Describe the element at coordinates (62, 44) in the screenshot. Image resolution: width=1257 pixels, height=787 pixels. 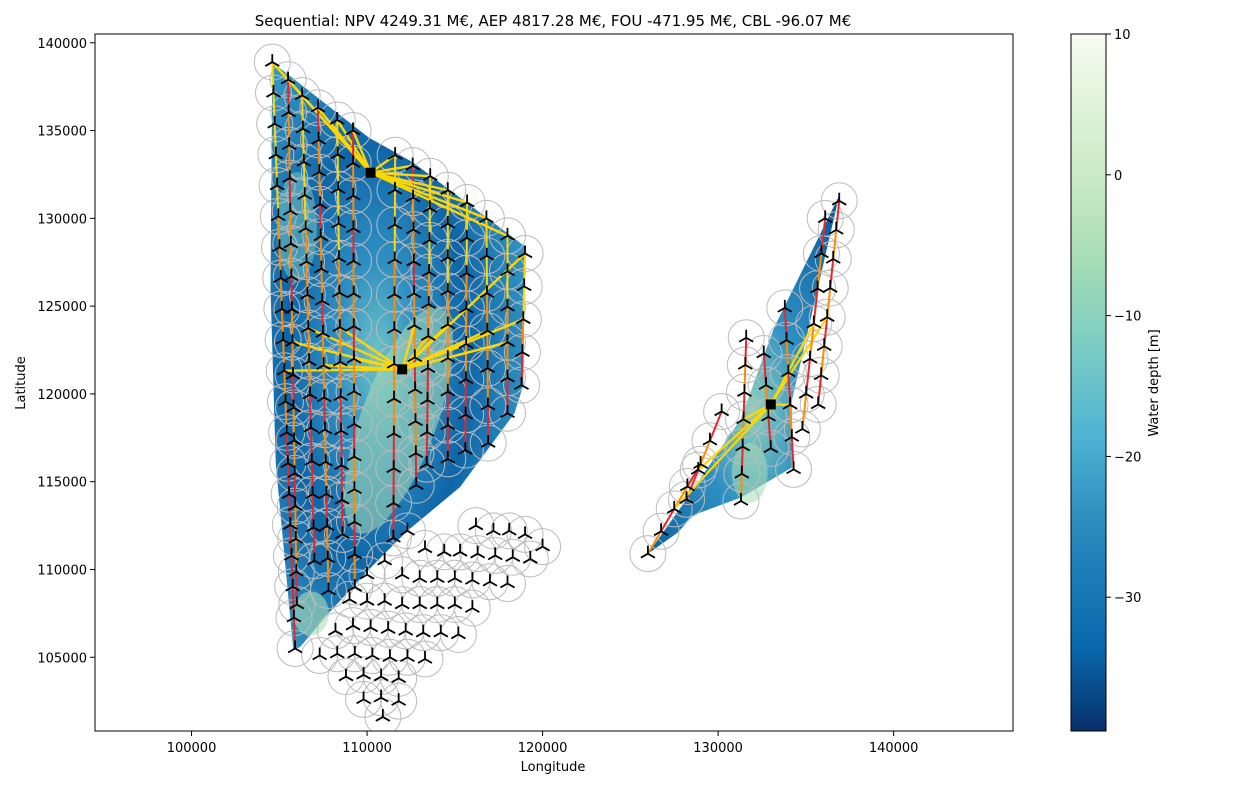
I see `y-tick-label: 140000` at that location.